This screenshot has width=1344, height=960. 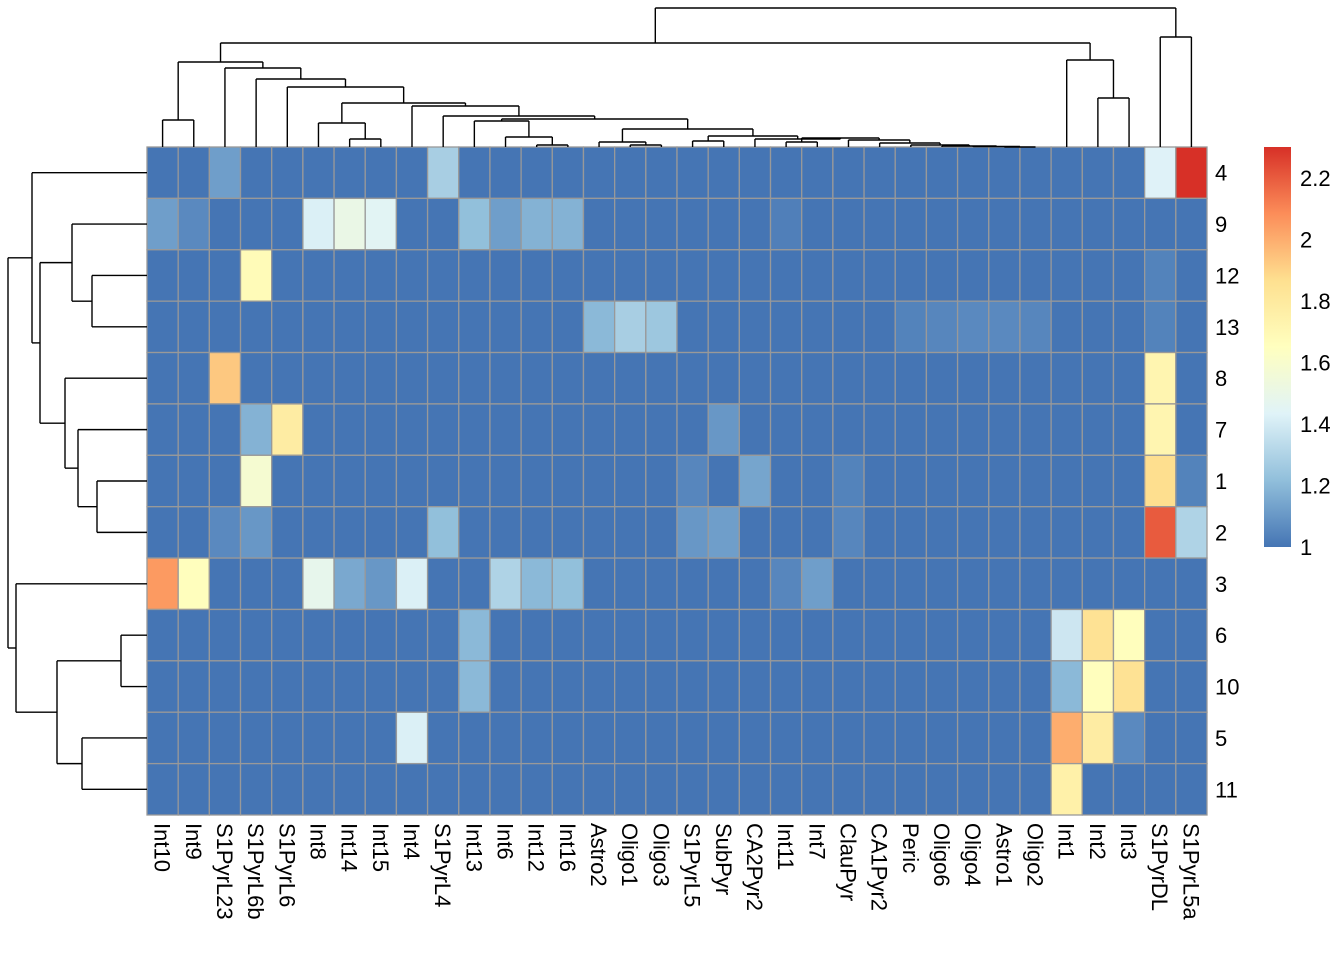 I want to click on cell-12-Int3, so click(x=1129, y=275).